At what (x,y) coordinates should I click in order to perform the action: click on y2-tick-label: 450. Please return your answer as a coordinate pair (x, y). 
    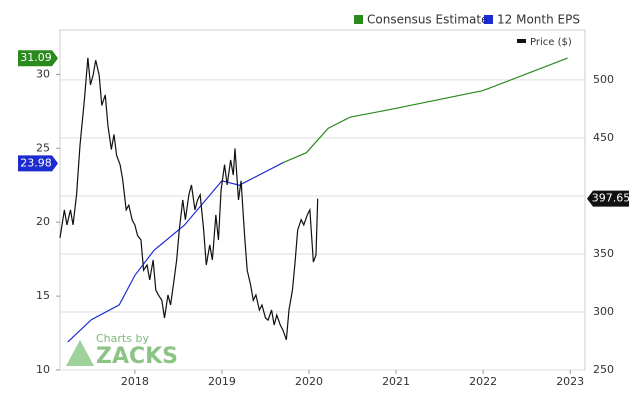
    Looking at the image, I should click on (603, 137).